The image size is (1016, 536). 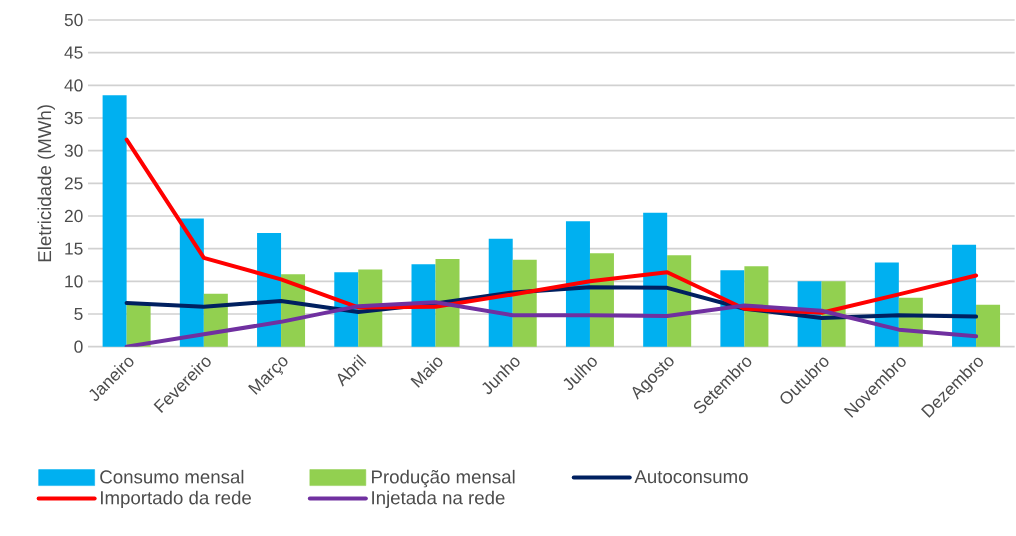 I want to click on y-tick-label: 50, so click(x=73, y=20).